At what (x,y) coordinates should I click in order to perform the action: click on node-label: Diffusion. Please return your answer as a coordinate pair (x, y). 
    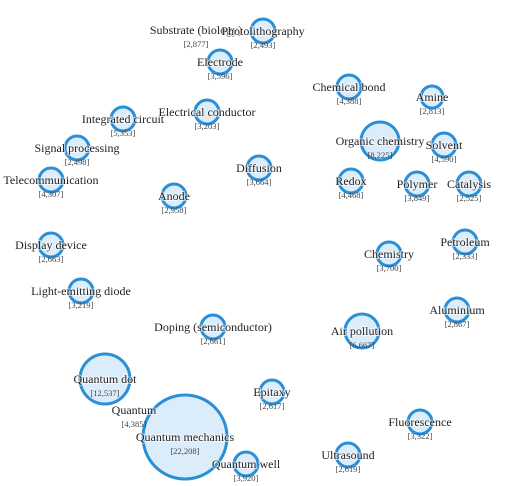
    Looking at the image, I should click on (259, 168).